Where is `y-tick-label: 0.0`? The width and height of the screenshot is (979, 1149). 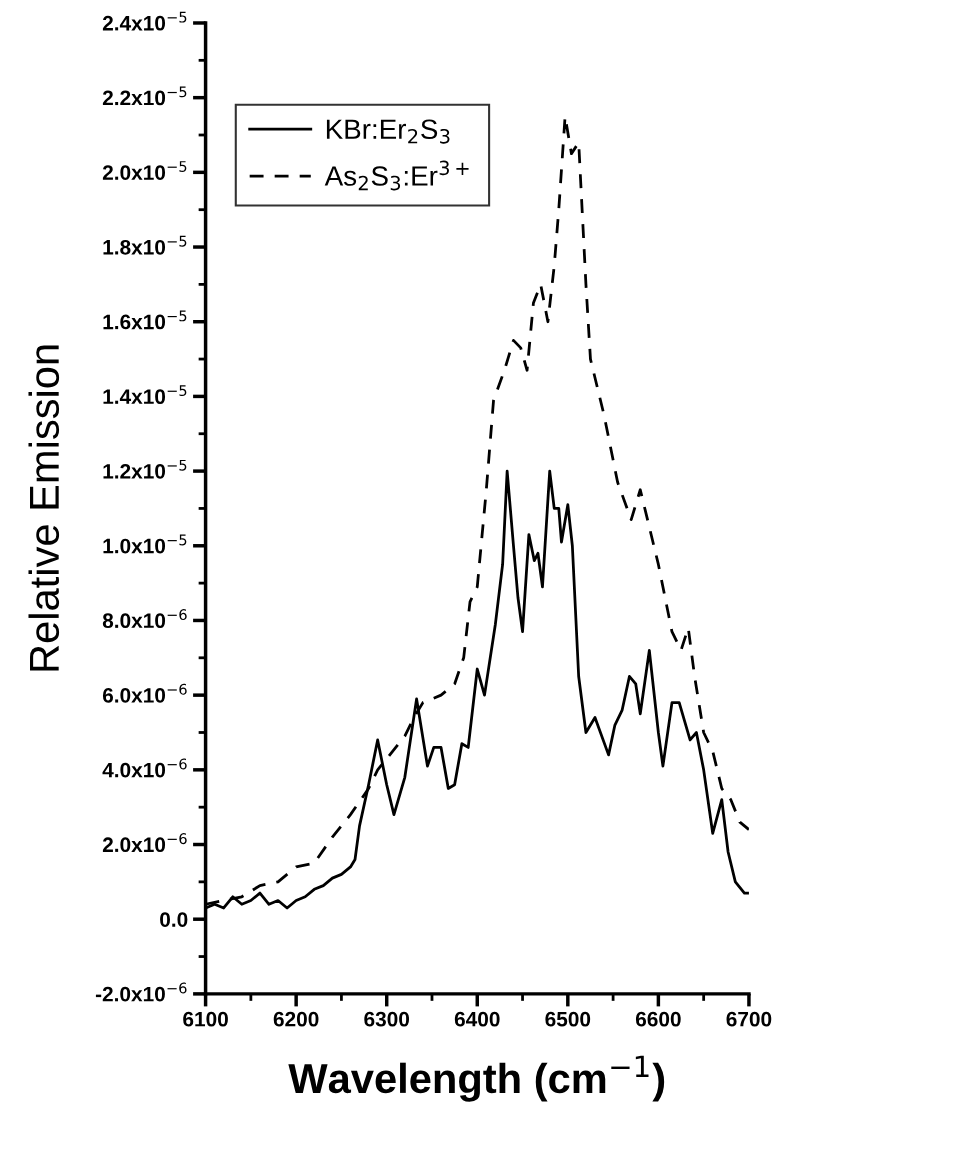
y-tick-label: 0.0 is located at coordinates (174, 919).